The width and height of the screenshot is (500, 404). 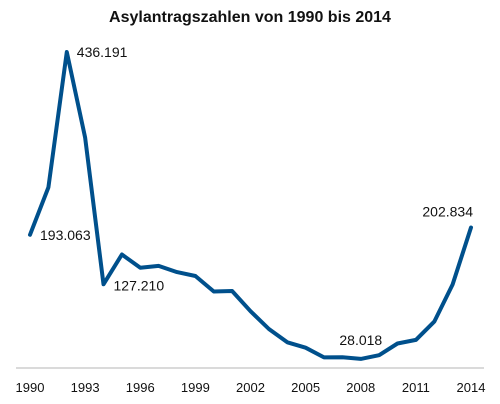 What do you see at coordinates (471, 387) in the screenshot?
I see `x-tick-label: 2014` at bounding box center [471, 387].